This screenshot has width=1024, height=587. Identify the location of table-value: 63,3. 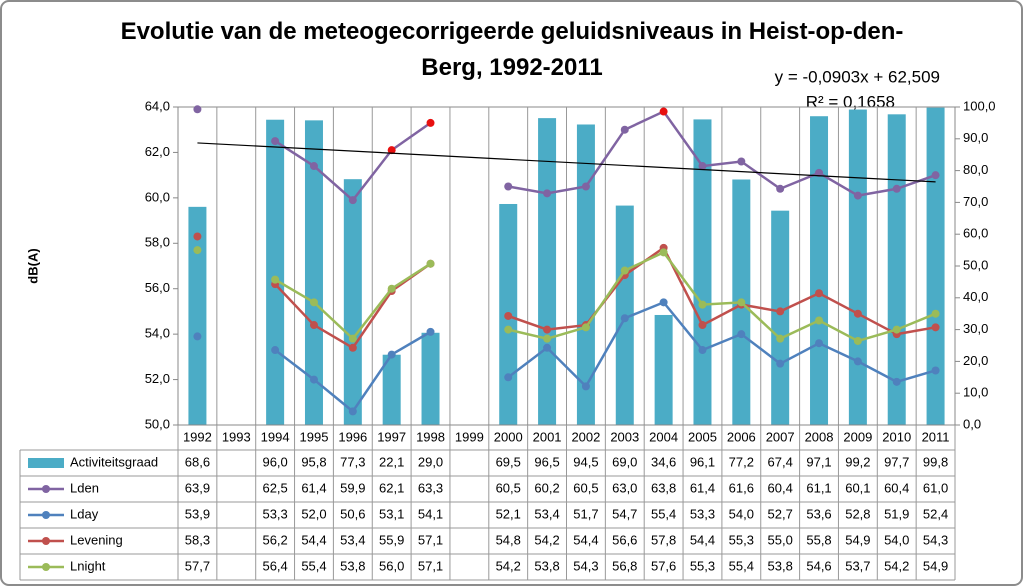
(430, 487).